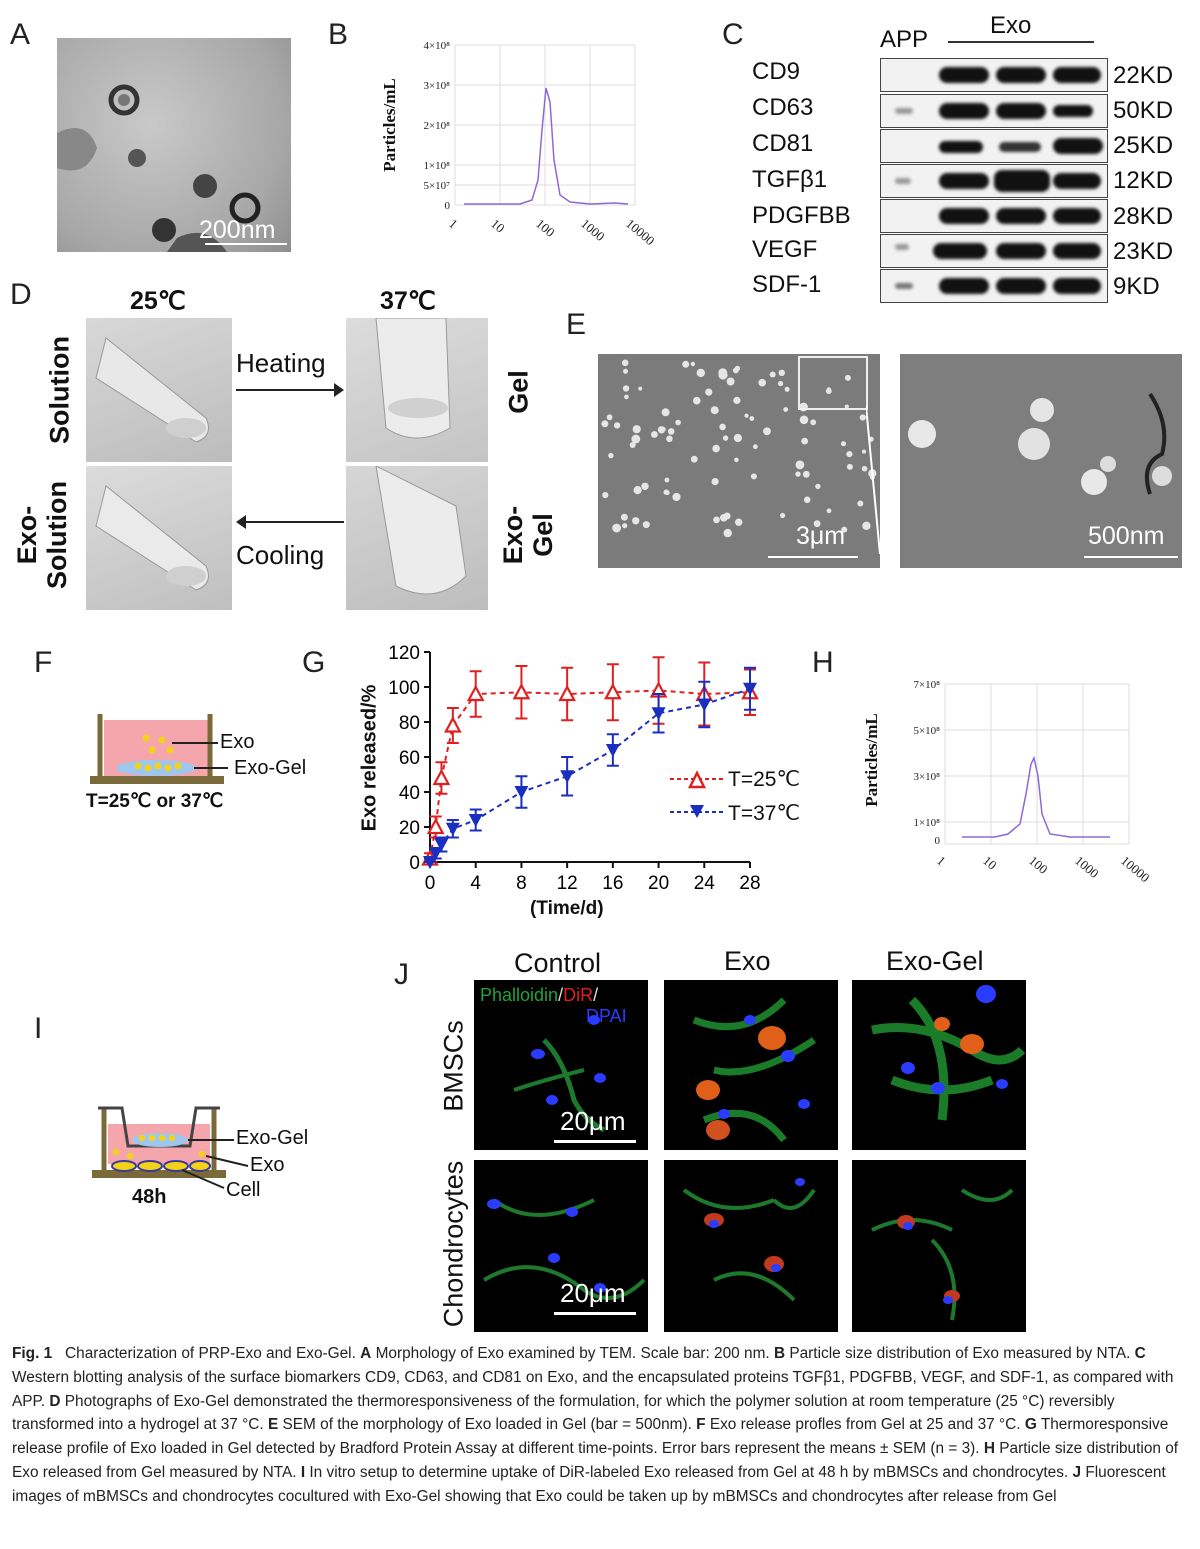 This screenshot has height=1549, width=1200. I want to click on g-xtick-label: 4, so click(475, 883).